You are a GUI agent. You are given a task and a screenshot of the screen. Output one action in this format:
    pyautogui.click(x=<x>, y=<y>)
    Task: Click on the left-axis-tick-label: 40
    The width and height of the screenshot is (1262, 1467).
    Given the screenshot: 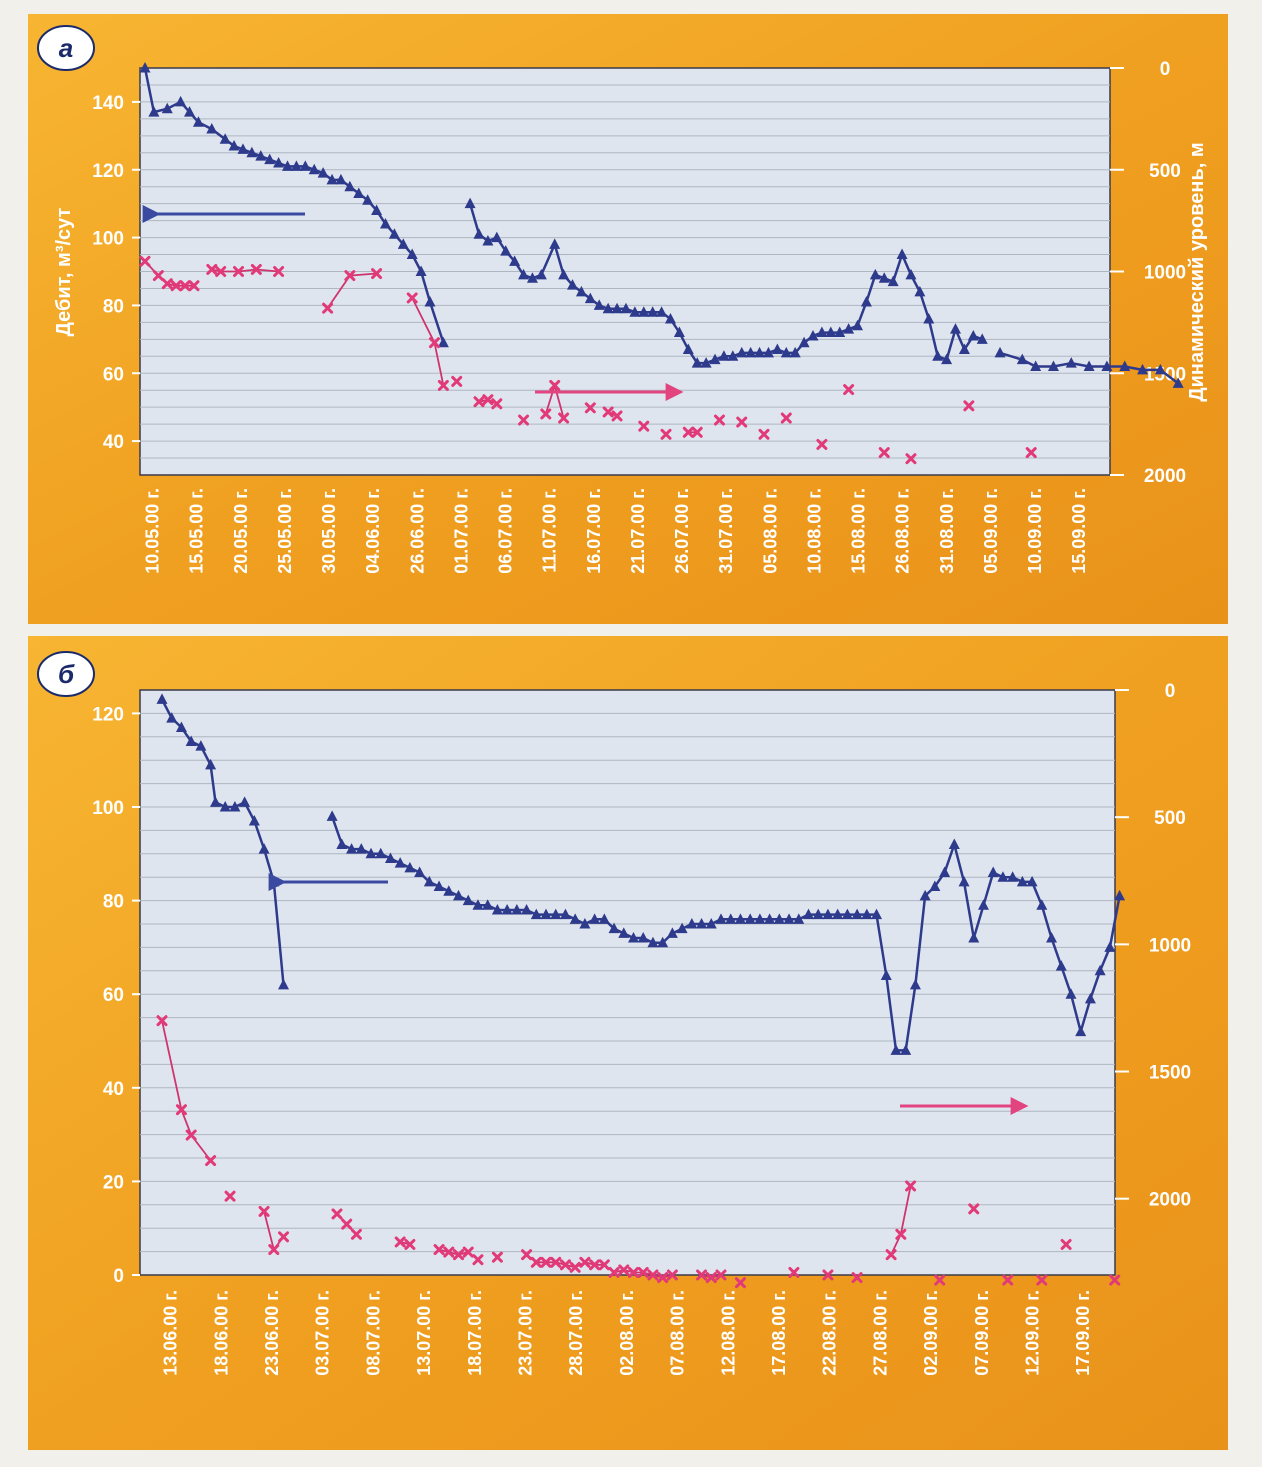 What is the action you would take?
    pyautogui.click(x=113, y=442)
    